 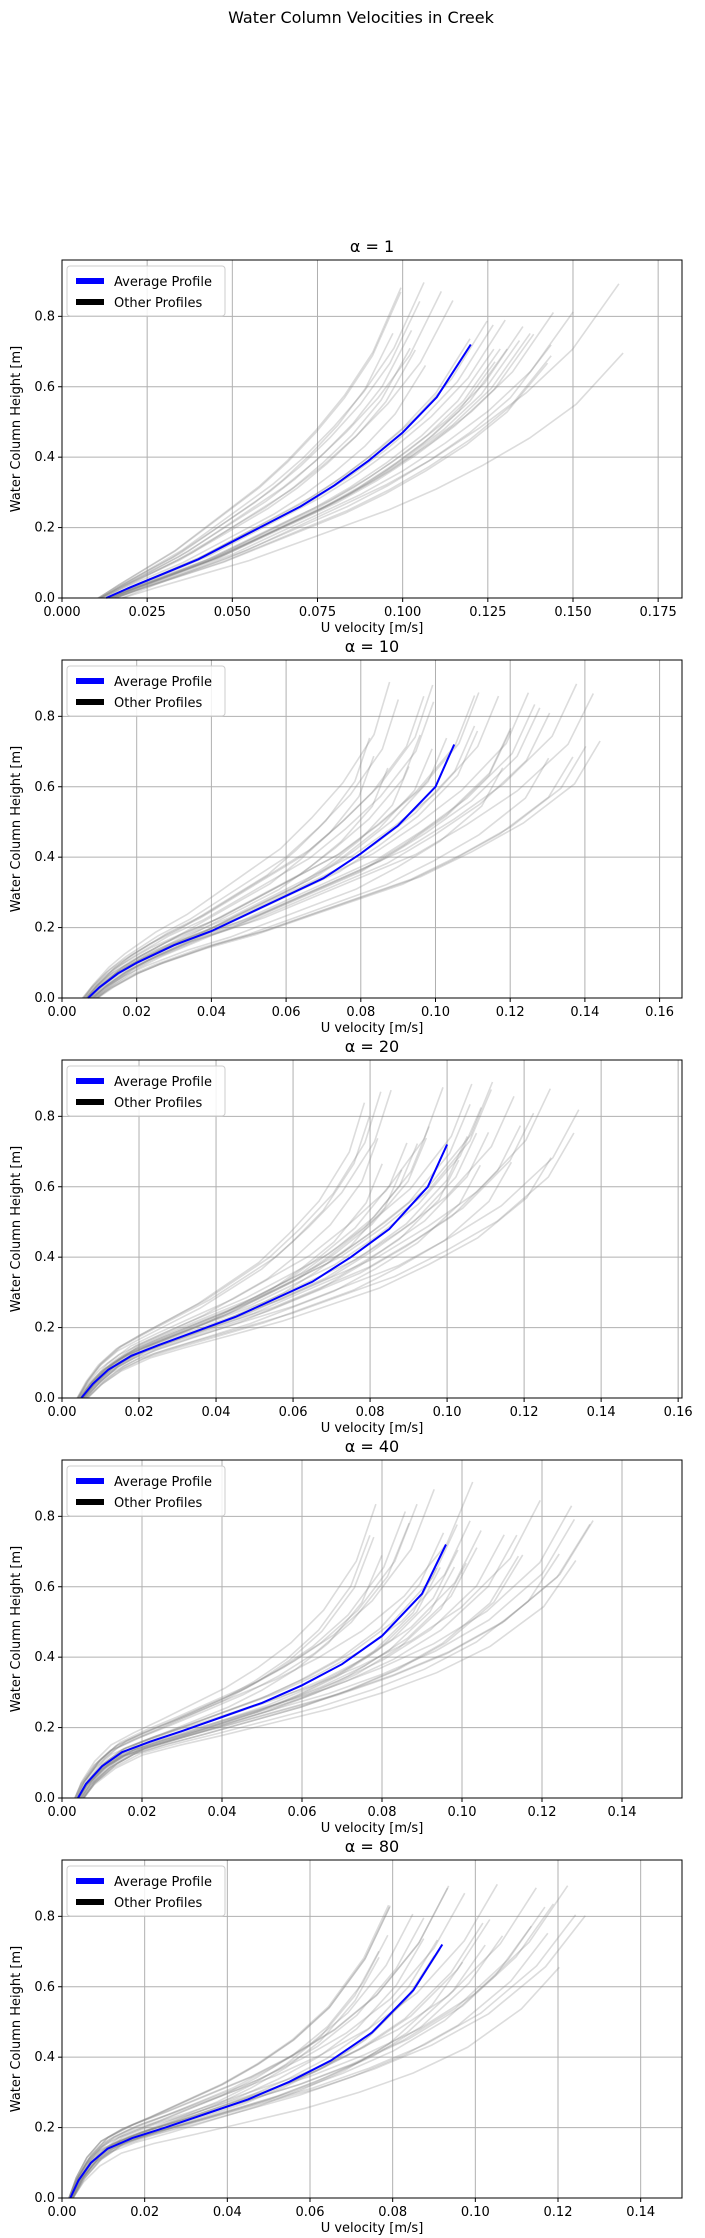 What do you see at coordinates (361, 17) in the screenshot?
I see `figure-title: Water Column Velocities in Creek` at bounding box center [361, 17].